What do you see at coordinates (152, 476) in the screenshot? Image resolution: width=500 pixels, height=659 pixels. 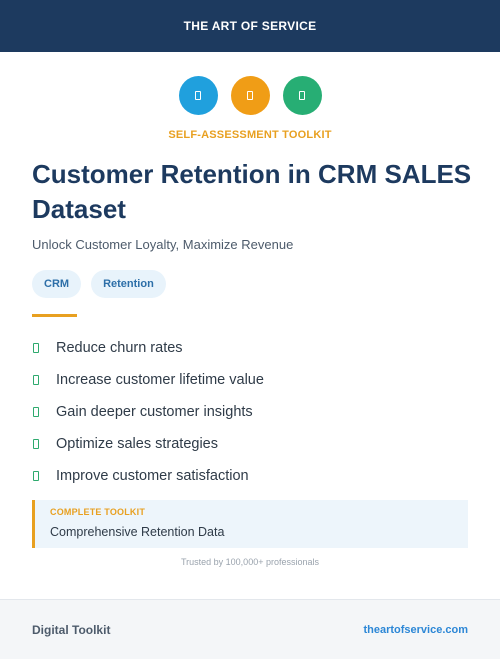 I see `benefit-text: Improve customer satisfaction` at bounding box center [152, 476].